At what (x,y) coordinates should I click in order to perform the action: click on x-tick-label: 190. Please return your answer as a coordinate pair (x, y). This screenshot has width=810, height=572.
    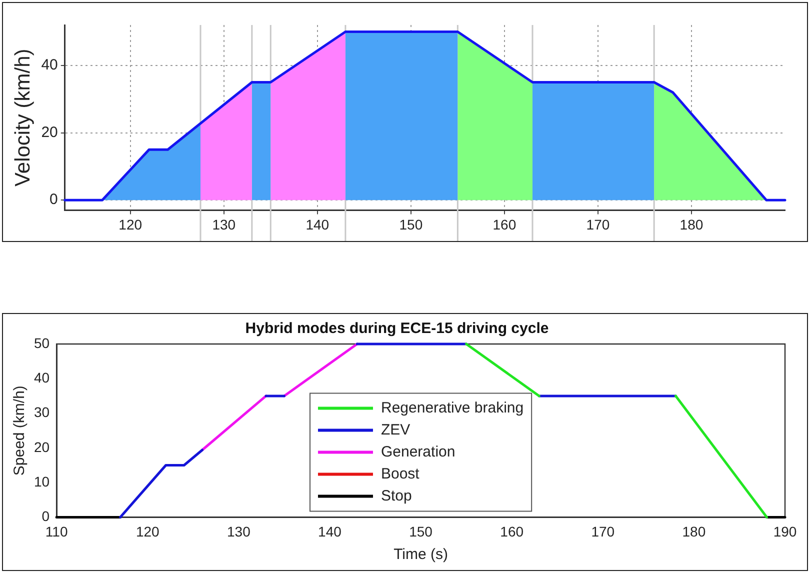
    Looking at the image, I should click on (785, 531).